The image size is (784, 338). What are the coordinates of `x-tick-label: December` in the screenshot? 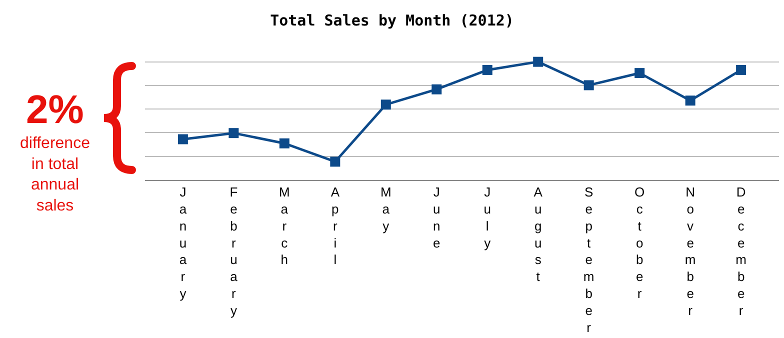 It's located at (741, 251).